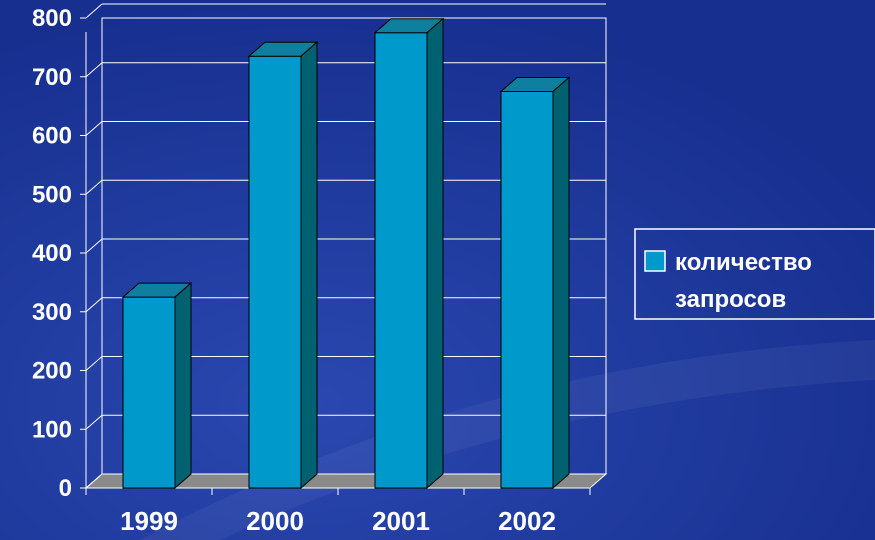 The height and width of the screenshot is (540, 875). What do you see at coordinates (730, 299) in the screenshot?
I see `legend-label-line2: запросов` at bounding box center [730, 299].